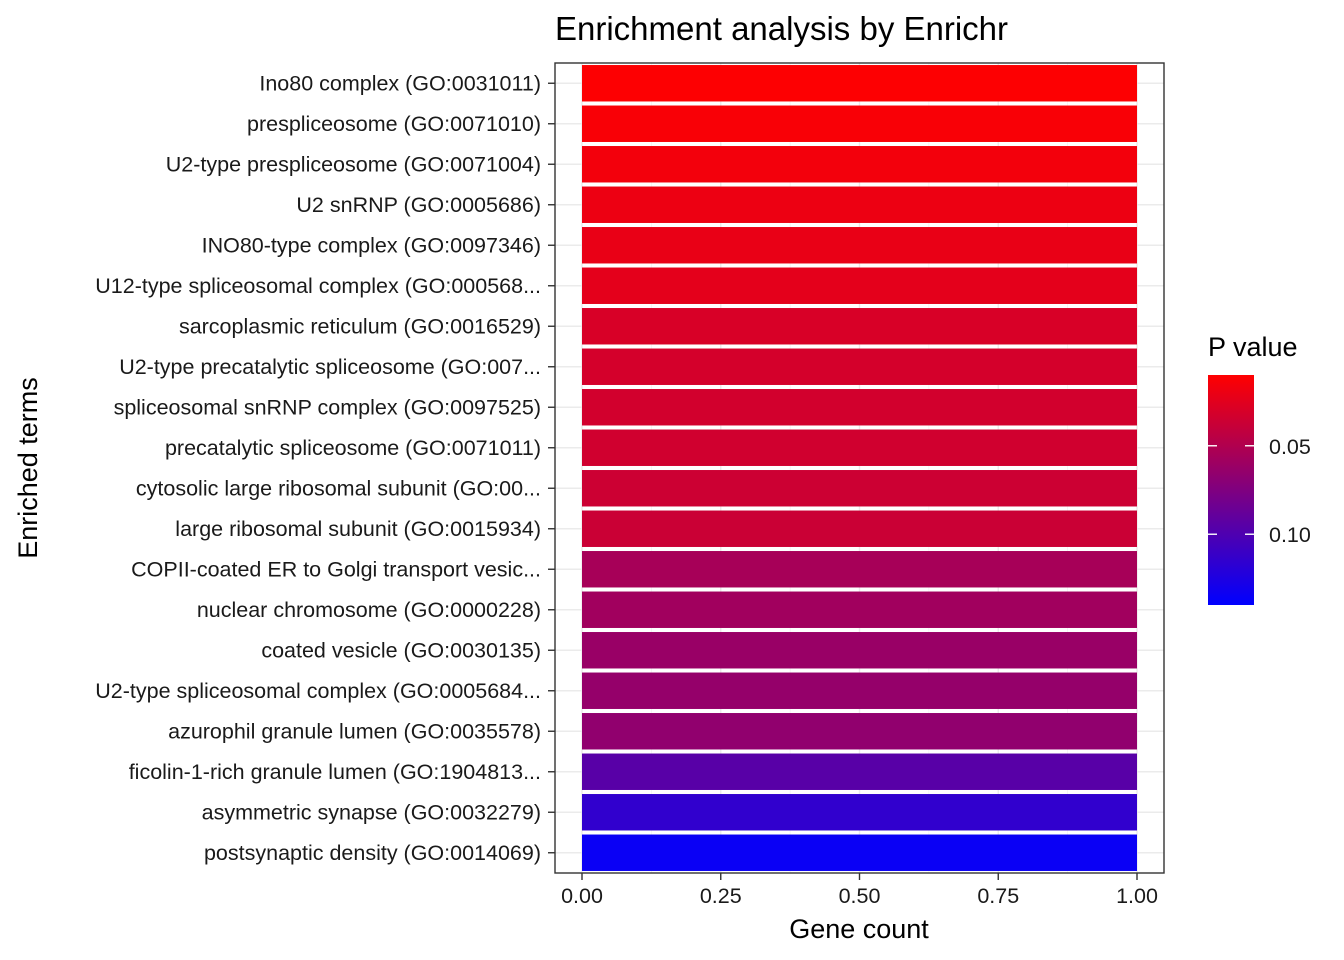  What do you see at coordinates (401, 650) in the screenshot?
I see `y-tick-label: coated vesicle (GO:0030135)` at bounding box center [401, 650].